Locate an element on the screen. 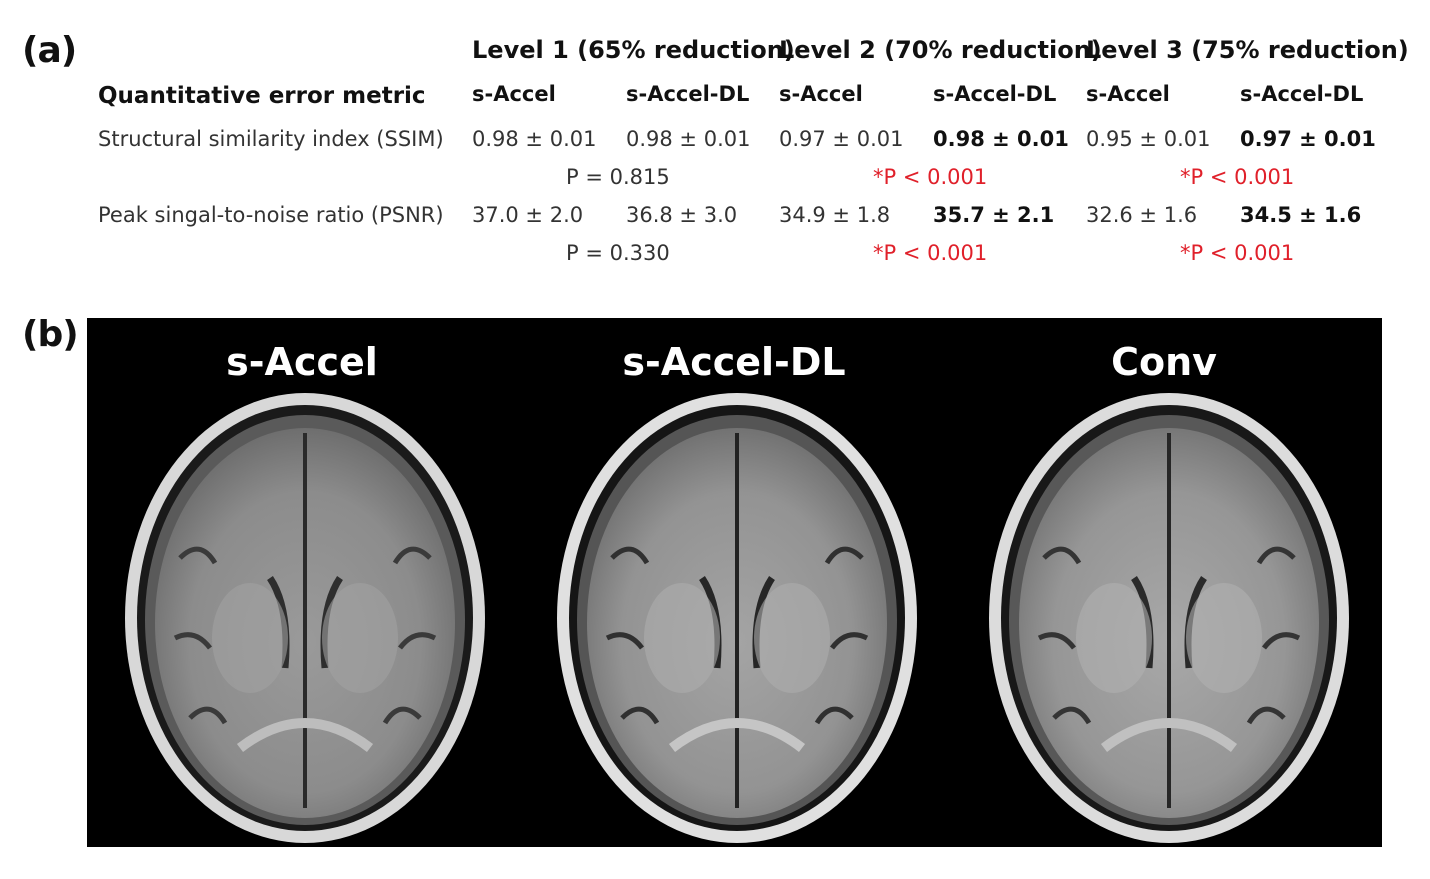  mri-brain-image-conv is located at coordinates (1169, 618).